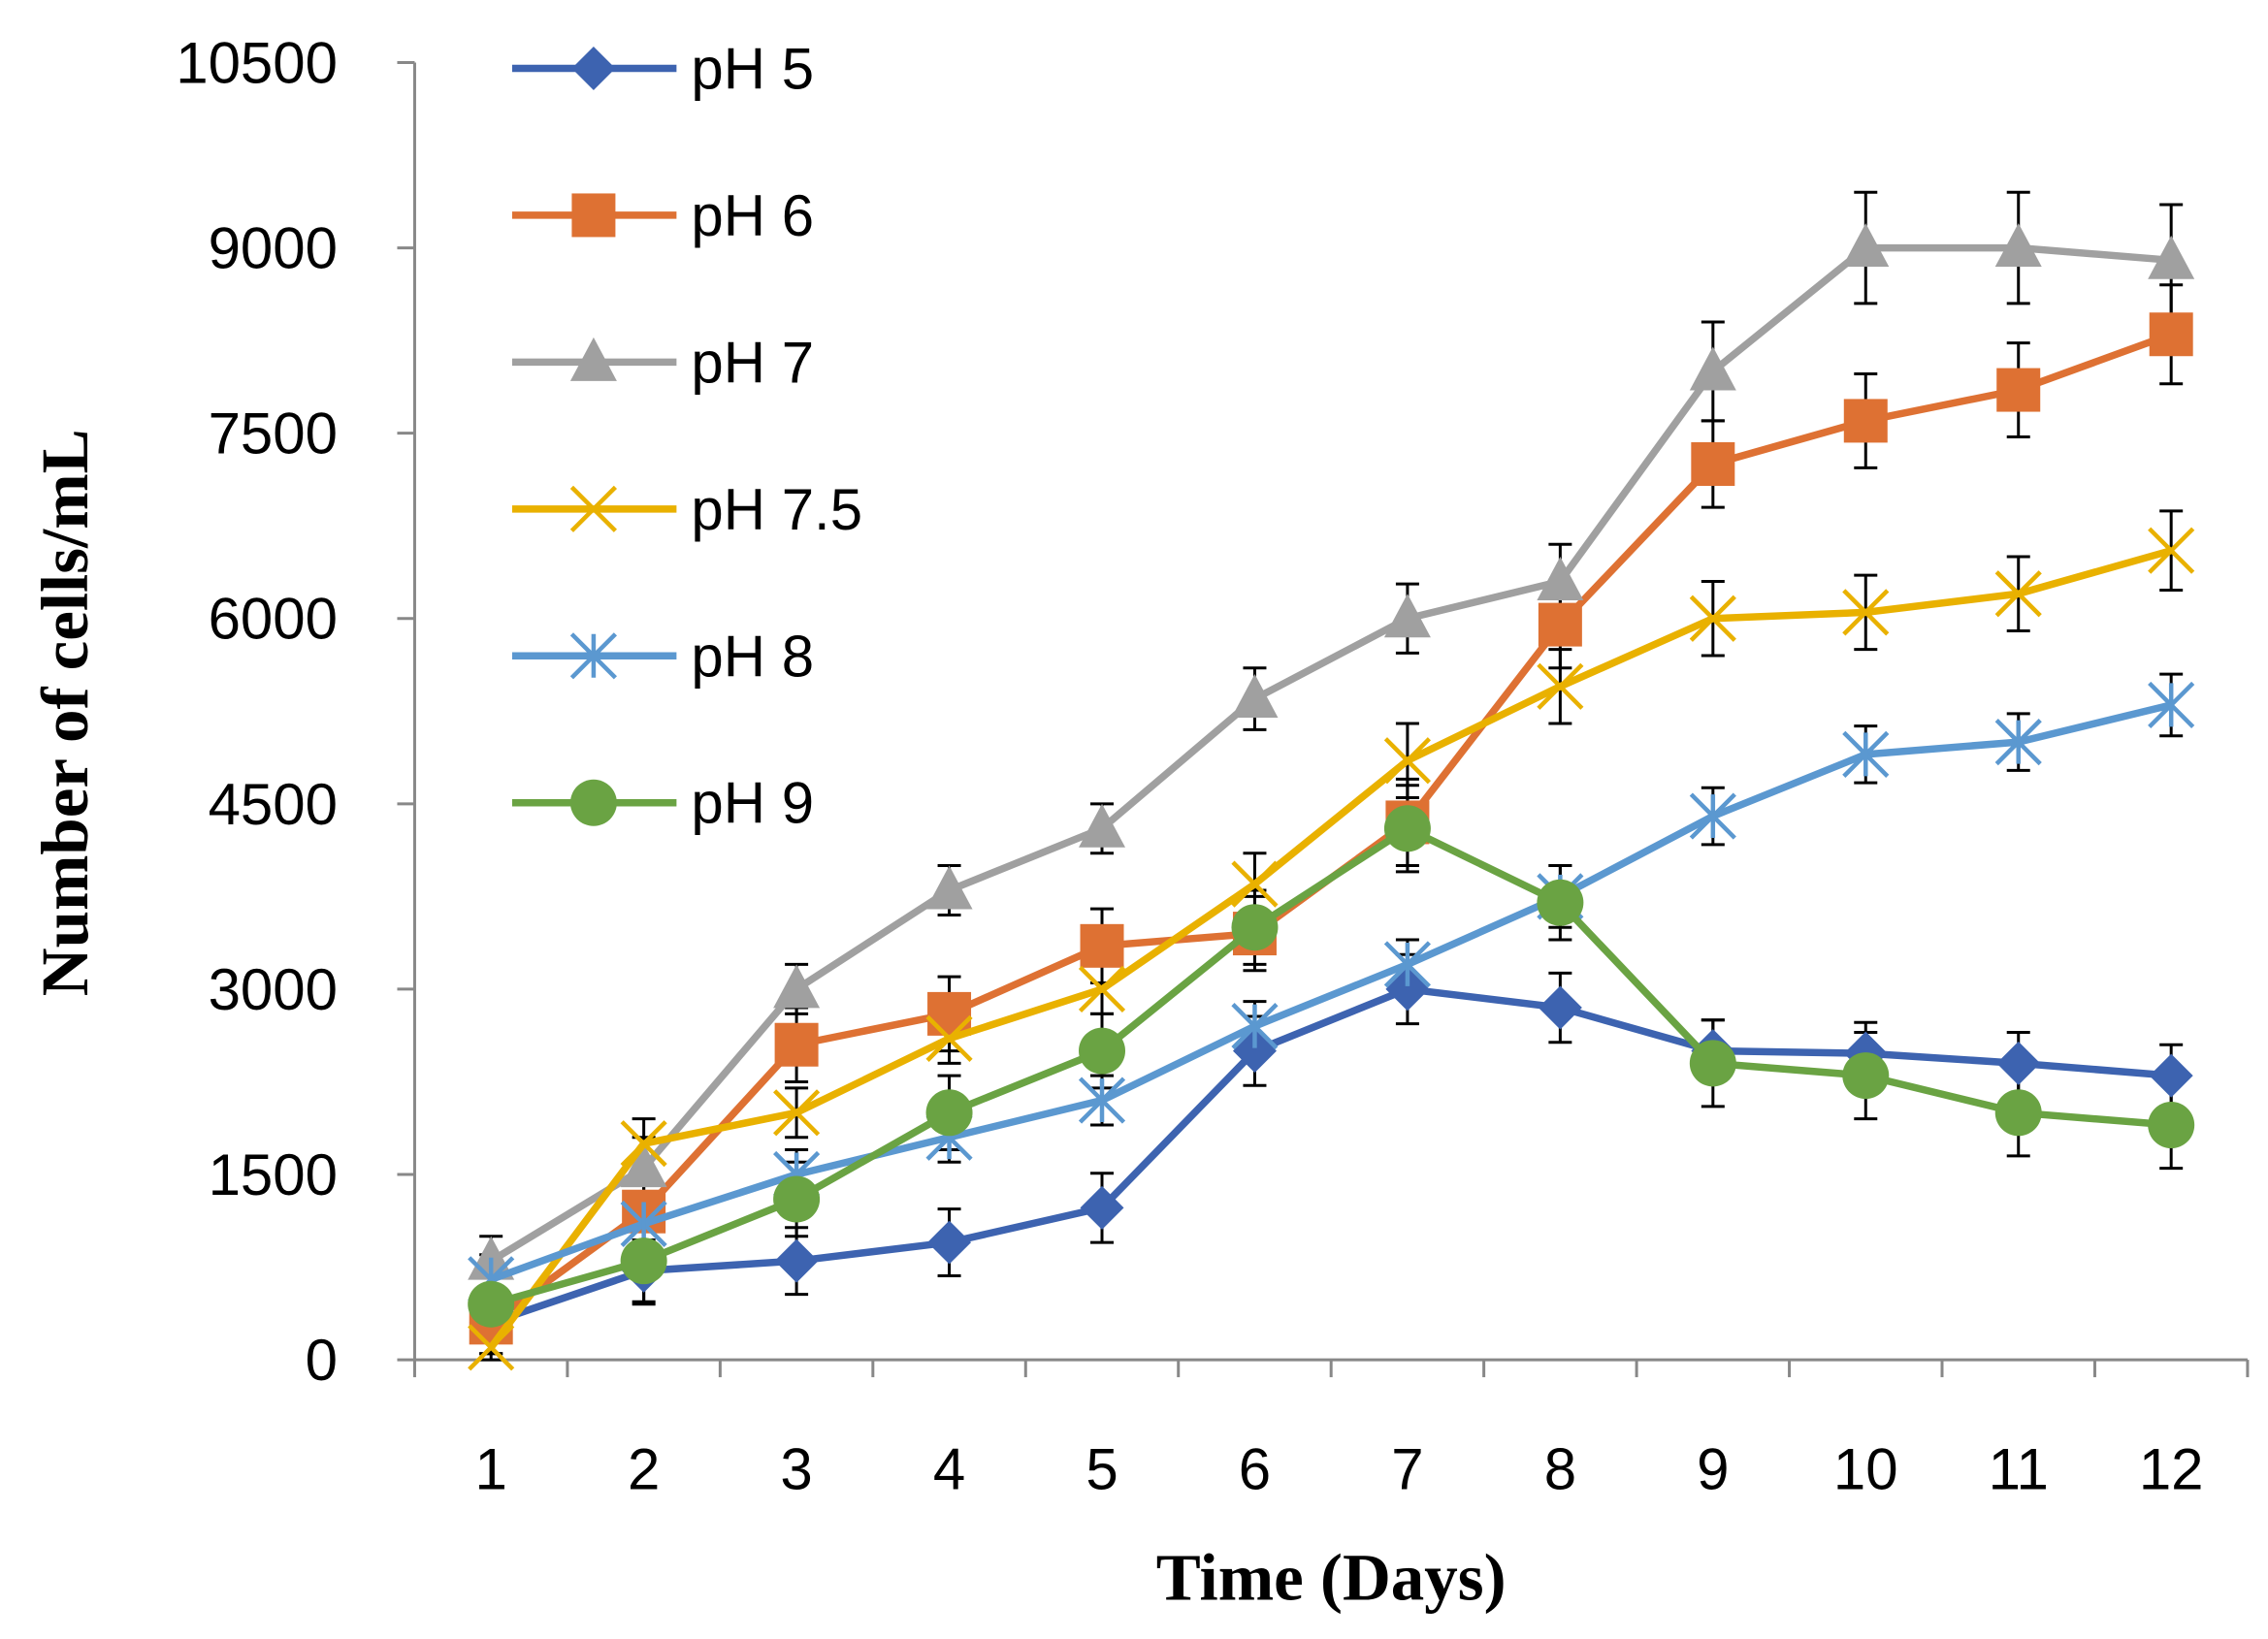 This screenshot has height=1639, width=2268. What do you see at coordinates (662, 216) in the screenshot?
I see `legend-item: pH 6` at bounding box center [662, 216].